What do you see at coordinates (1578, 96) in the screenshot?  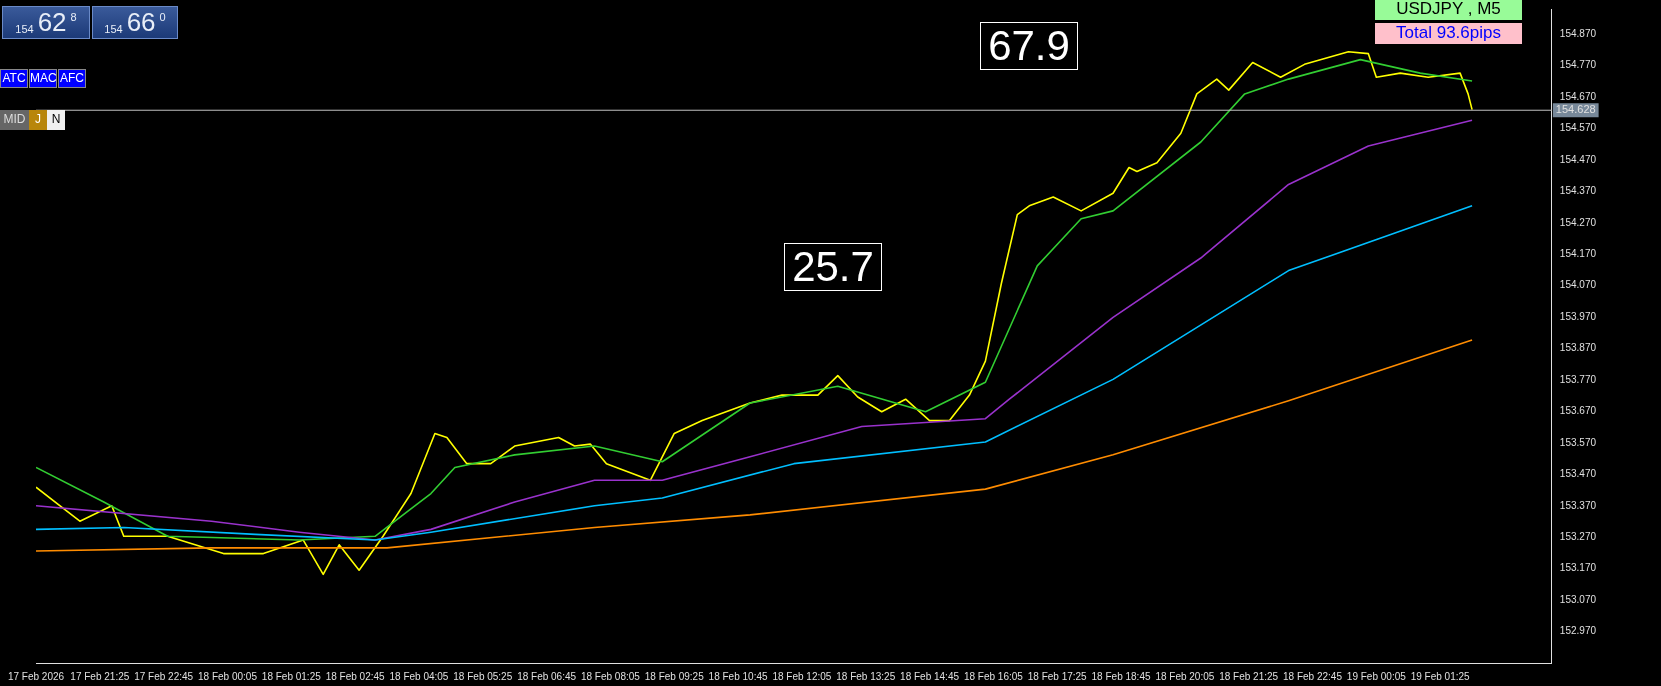 I see `y-tick-label: 154.670` at bounding box center [1578, 96].